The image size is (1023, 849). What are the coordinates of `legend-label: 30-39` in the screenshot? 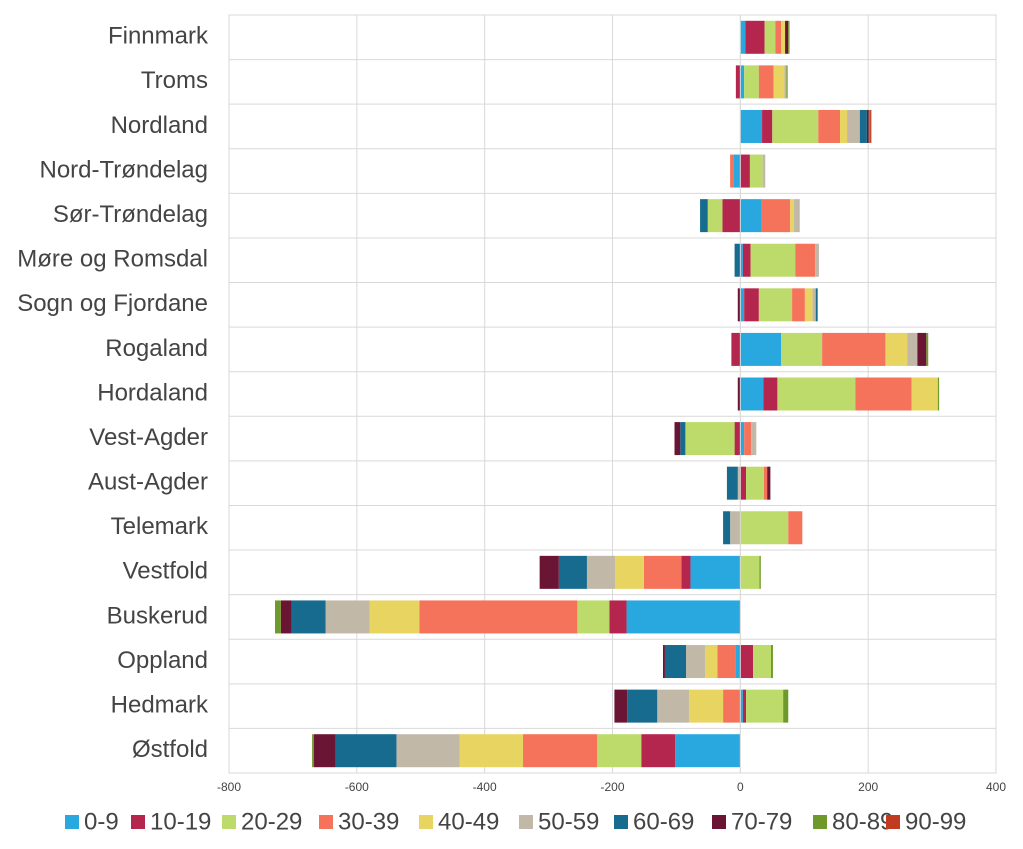 It's located at (368, 821).